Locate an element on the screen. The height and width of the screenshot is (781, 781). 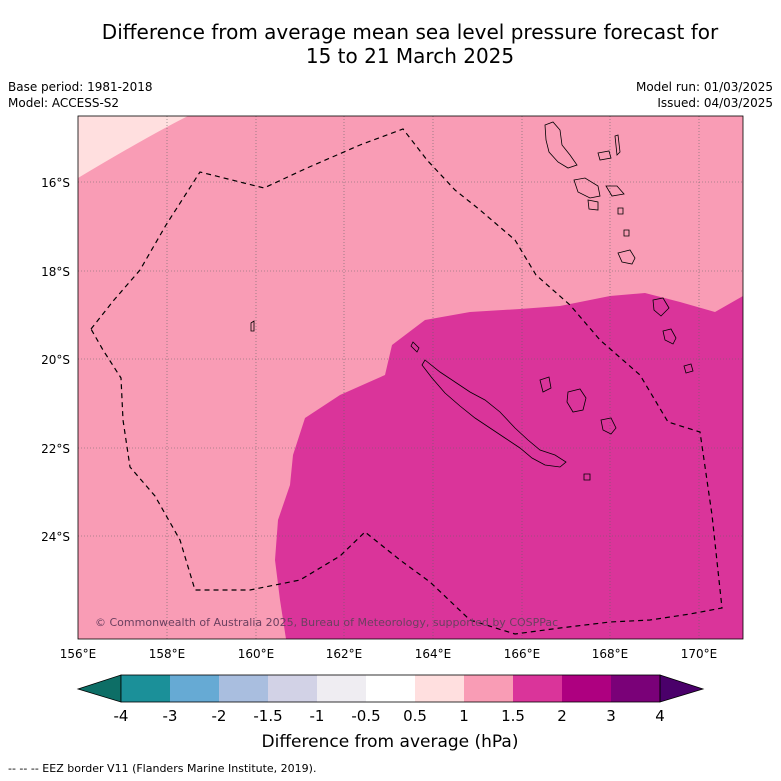
lon-label-162e: 162°E is located at coordinates (344, 654).